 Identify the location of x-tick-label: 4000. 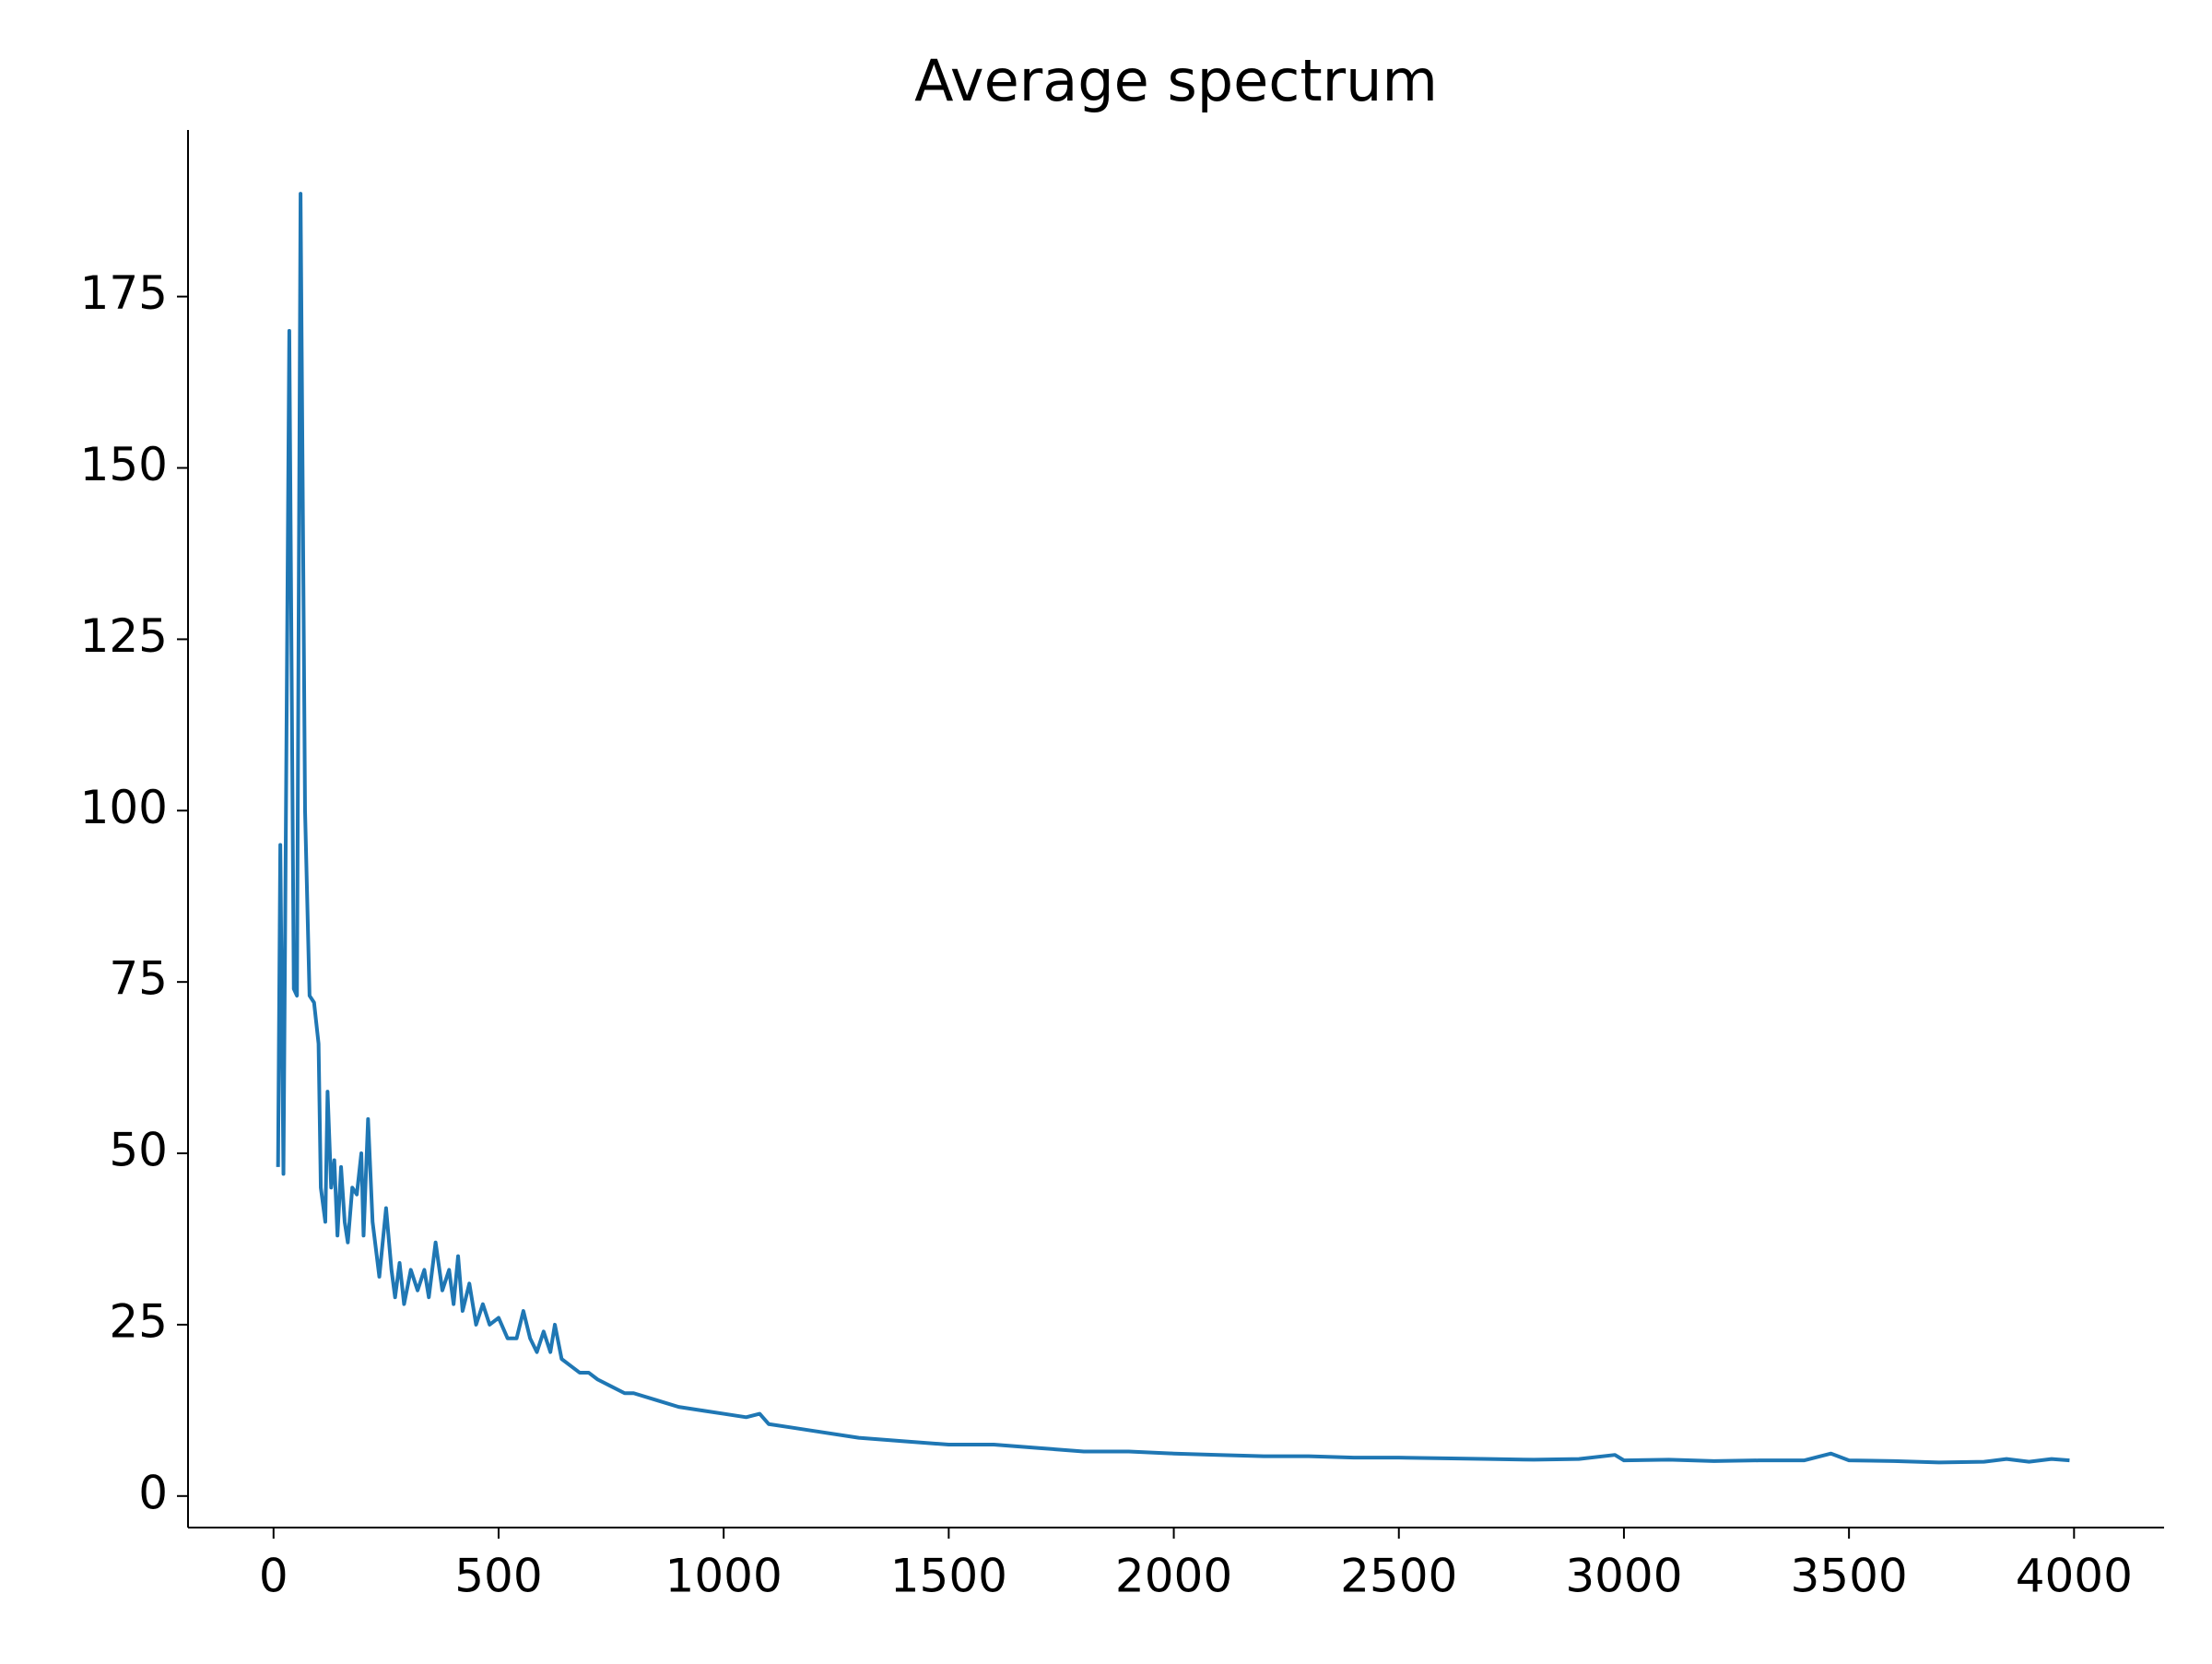
(2074, 1576).